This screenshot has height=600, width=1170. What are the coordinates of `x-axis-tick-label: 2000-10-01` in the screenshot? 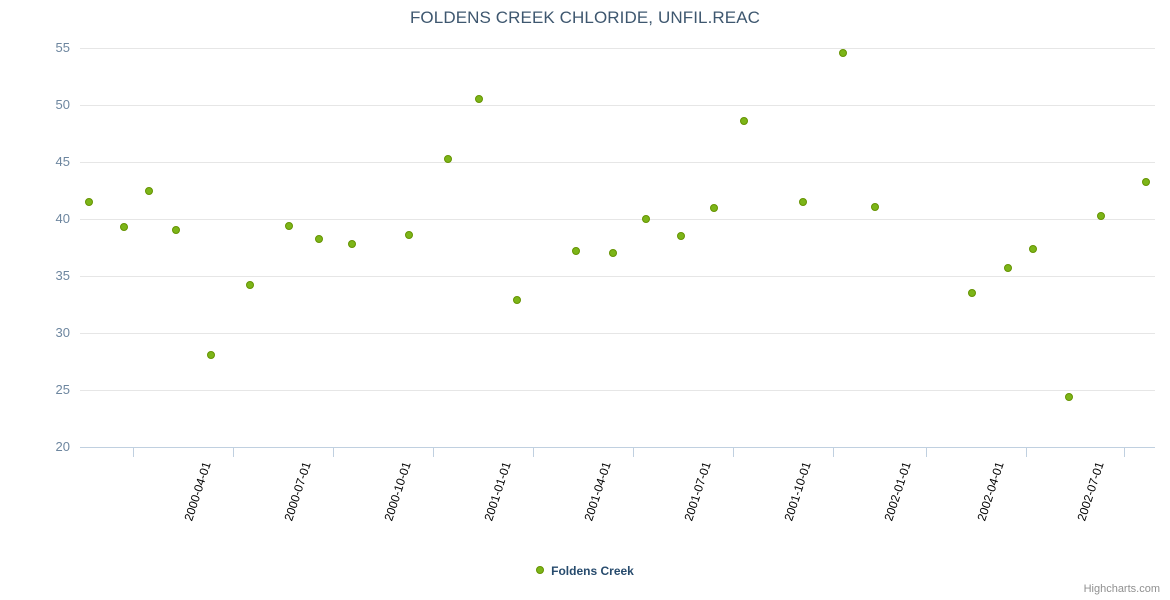 It's located at (397, 491).